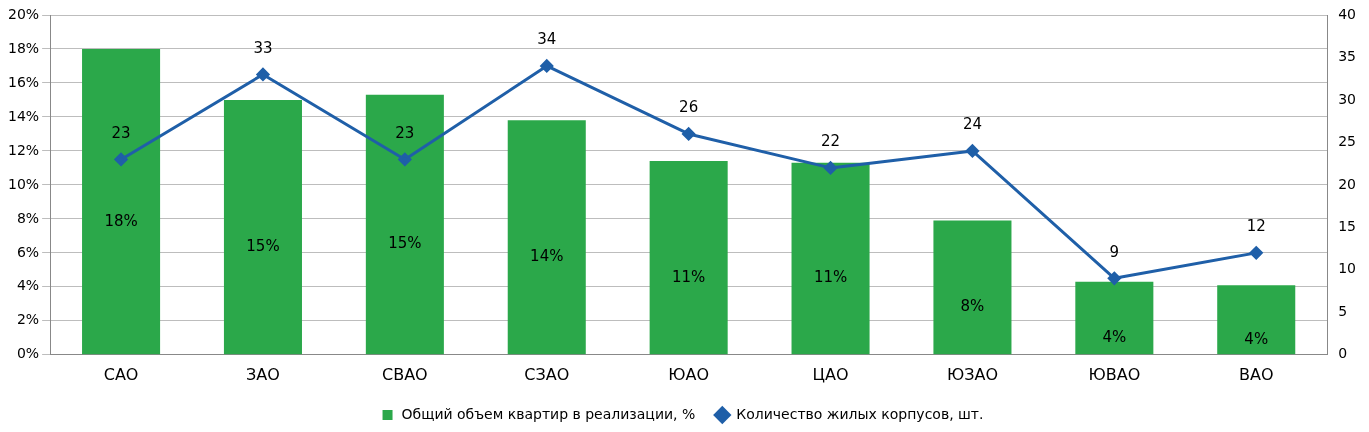  What do you see at coordinates (860, 413) in the screenshot?
I see `legend-label: Количество жилых корпусов, шт.` at bounding box center [860, 413].